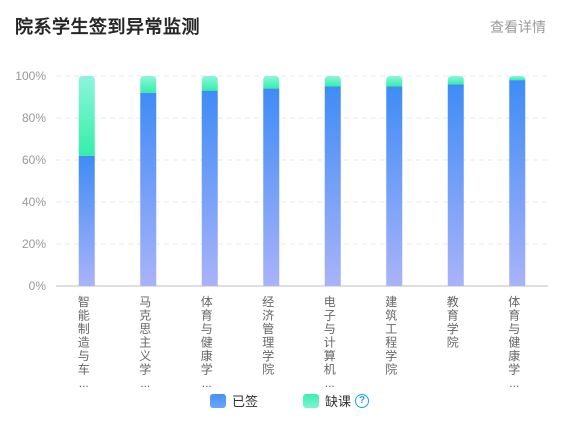 This screenshot has height=421, width=563. I want to click on y-tick-label: 60%, so click(34, 160).